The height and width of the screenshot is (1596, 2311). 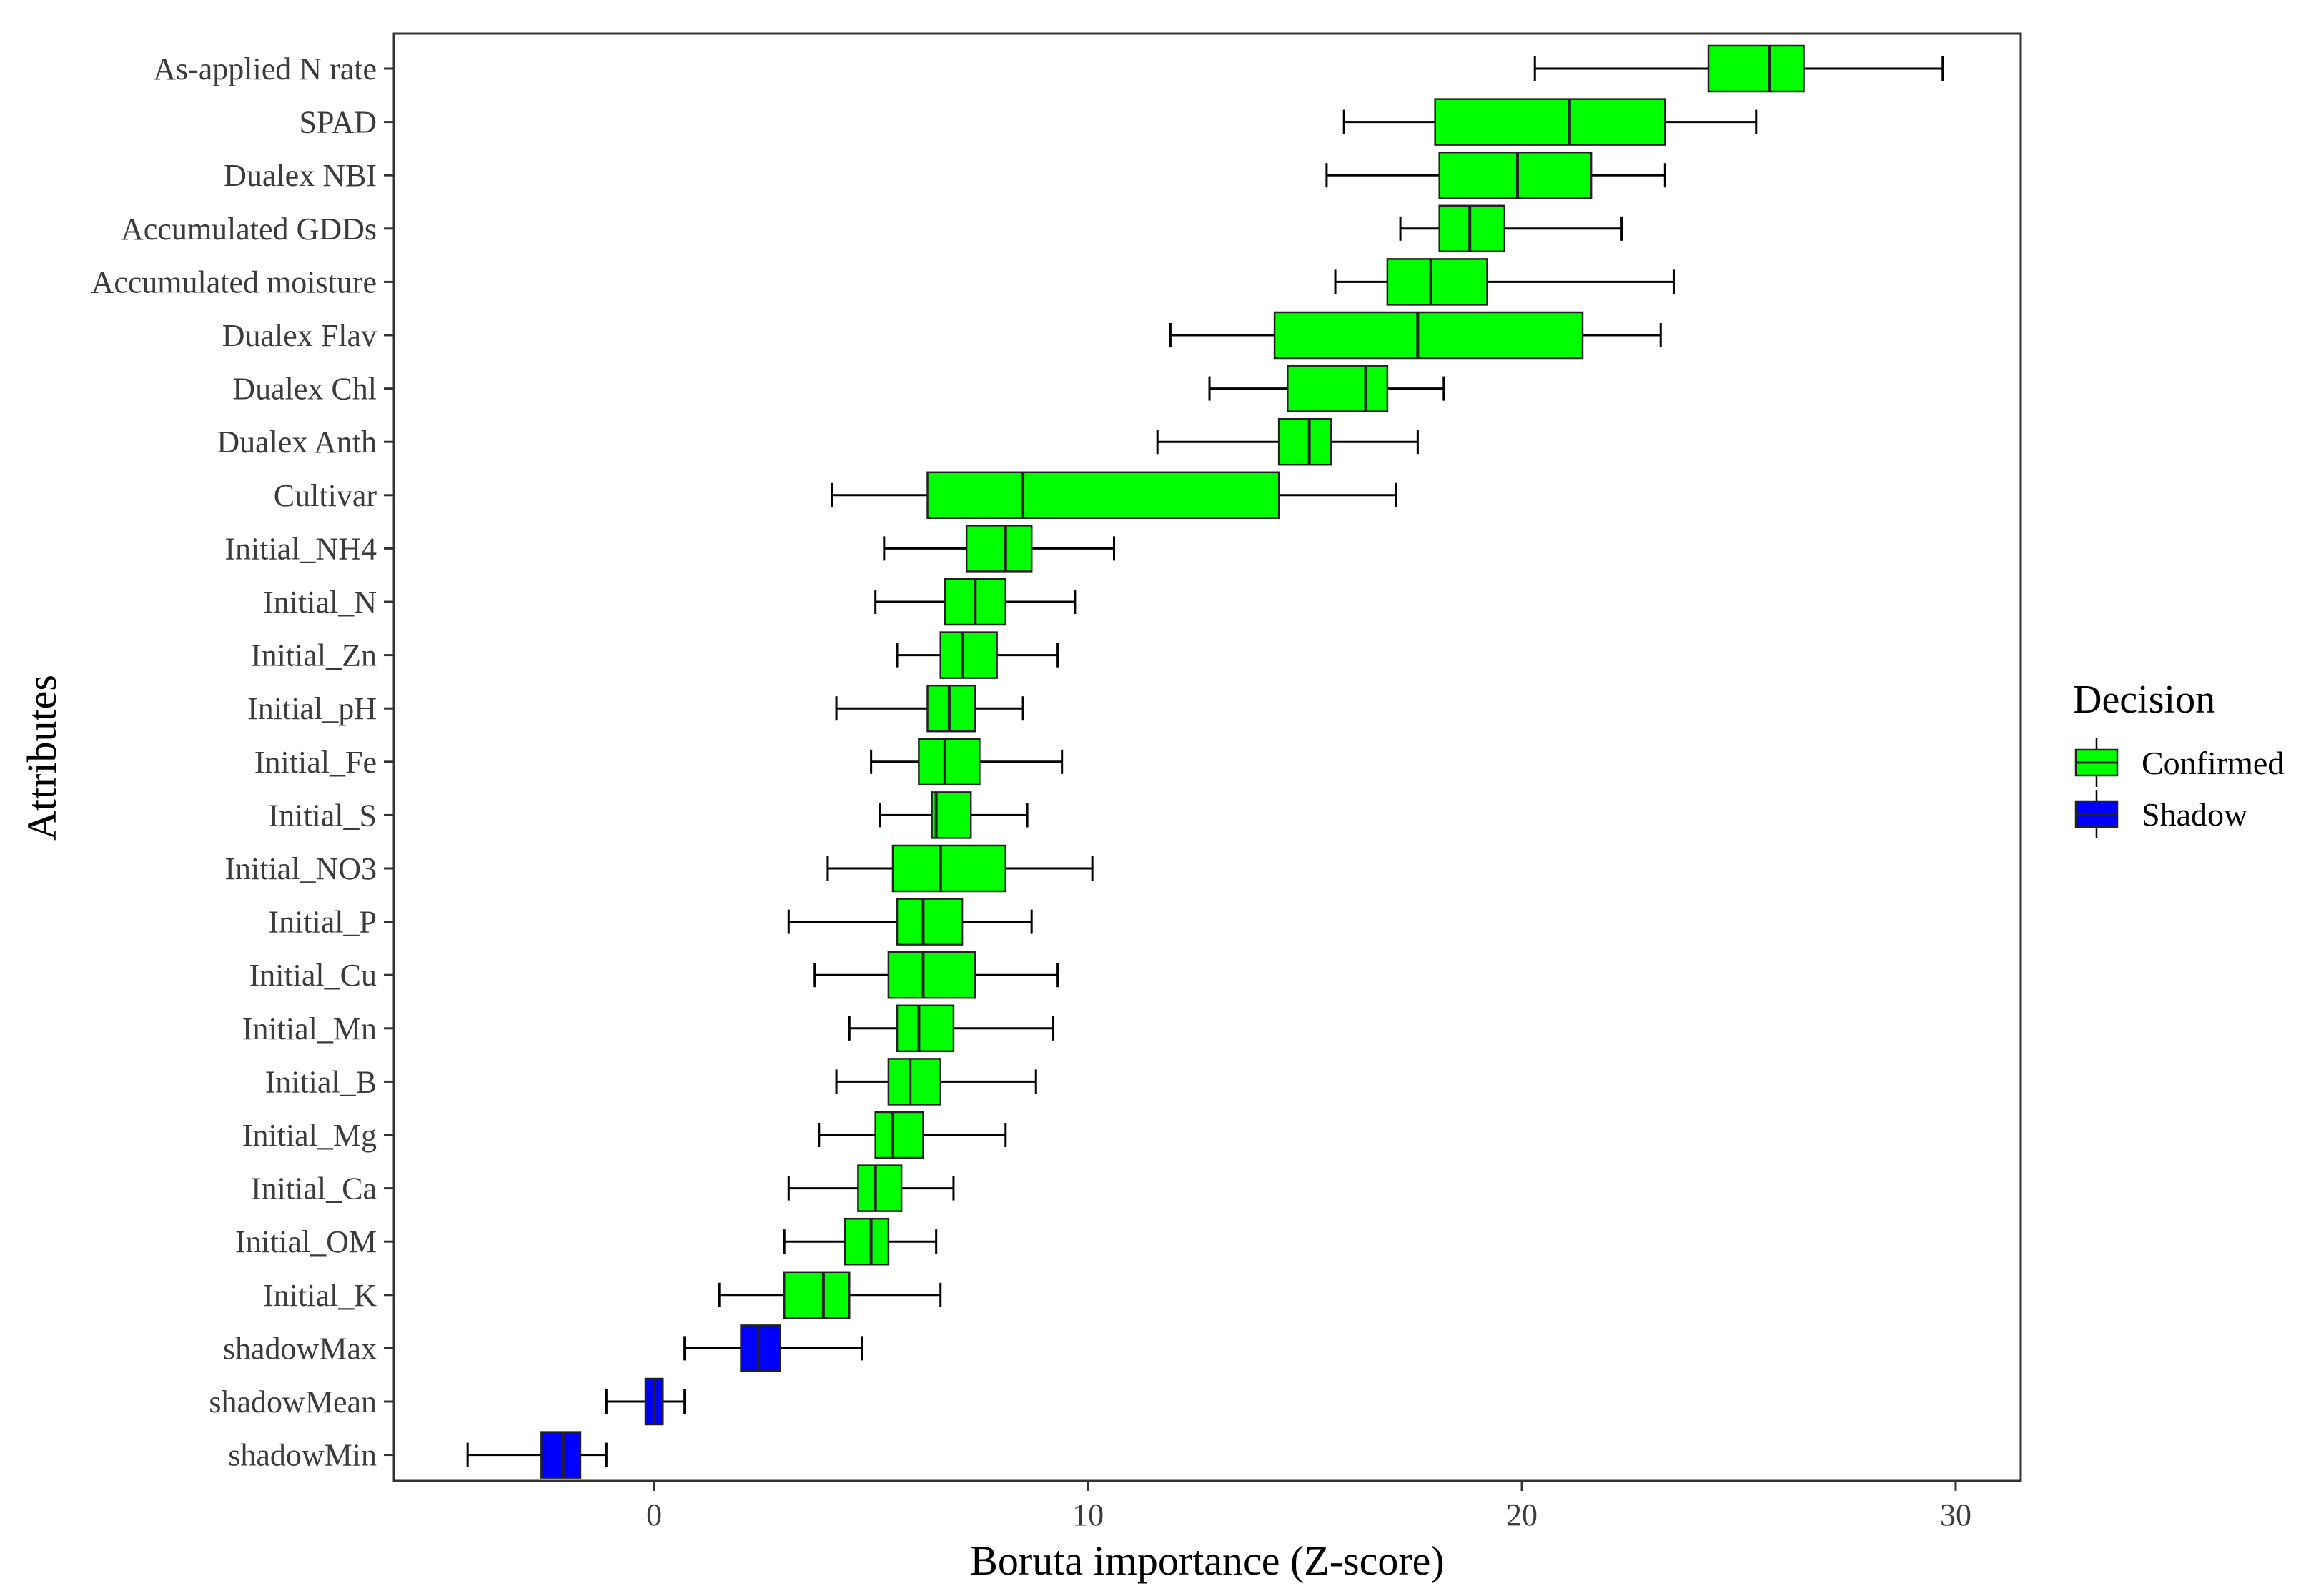 I want to click on box-initial-ph, so click(x=929, y=708).